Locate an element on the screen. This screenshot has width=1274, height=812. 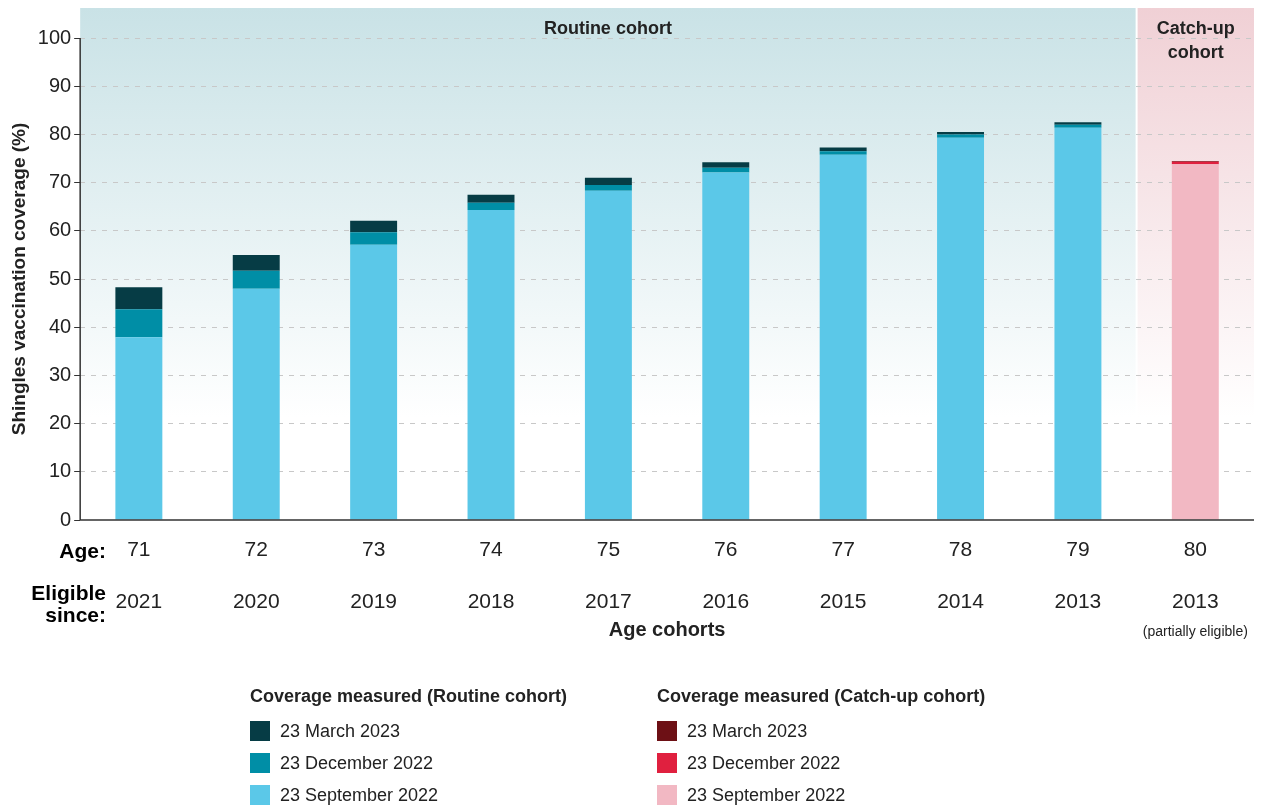
category-label: 77 2015 is located at coordinates (843, 574).